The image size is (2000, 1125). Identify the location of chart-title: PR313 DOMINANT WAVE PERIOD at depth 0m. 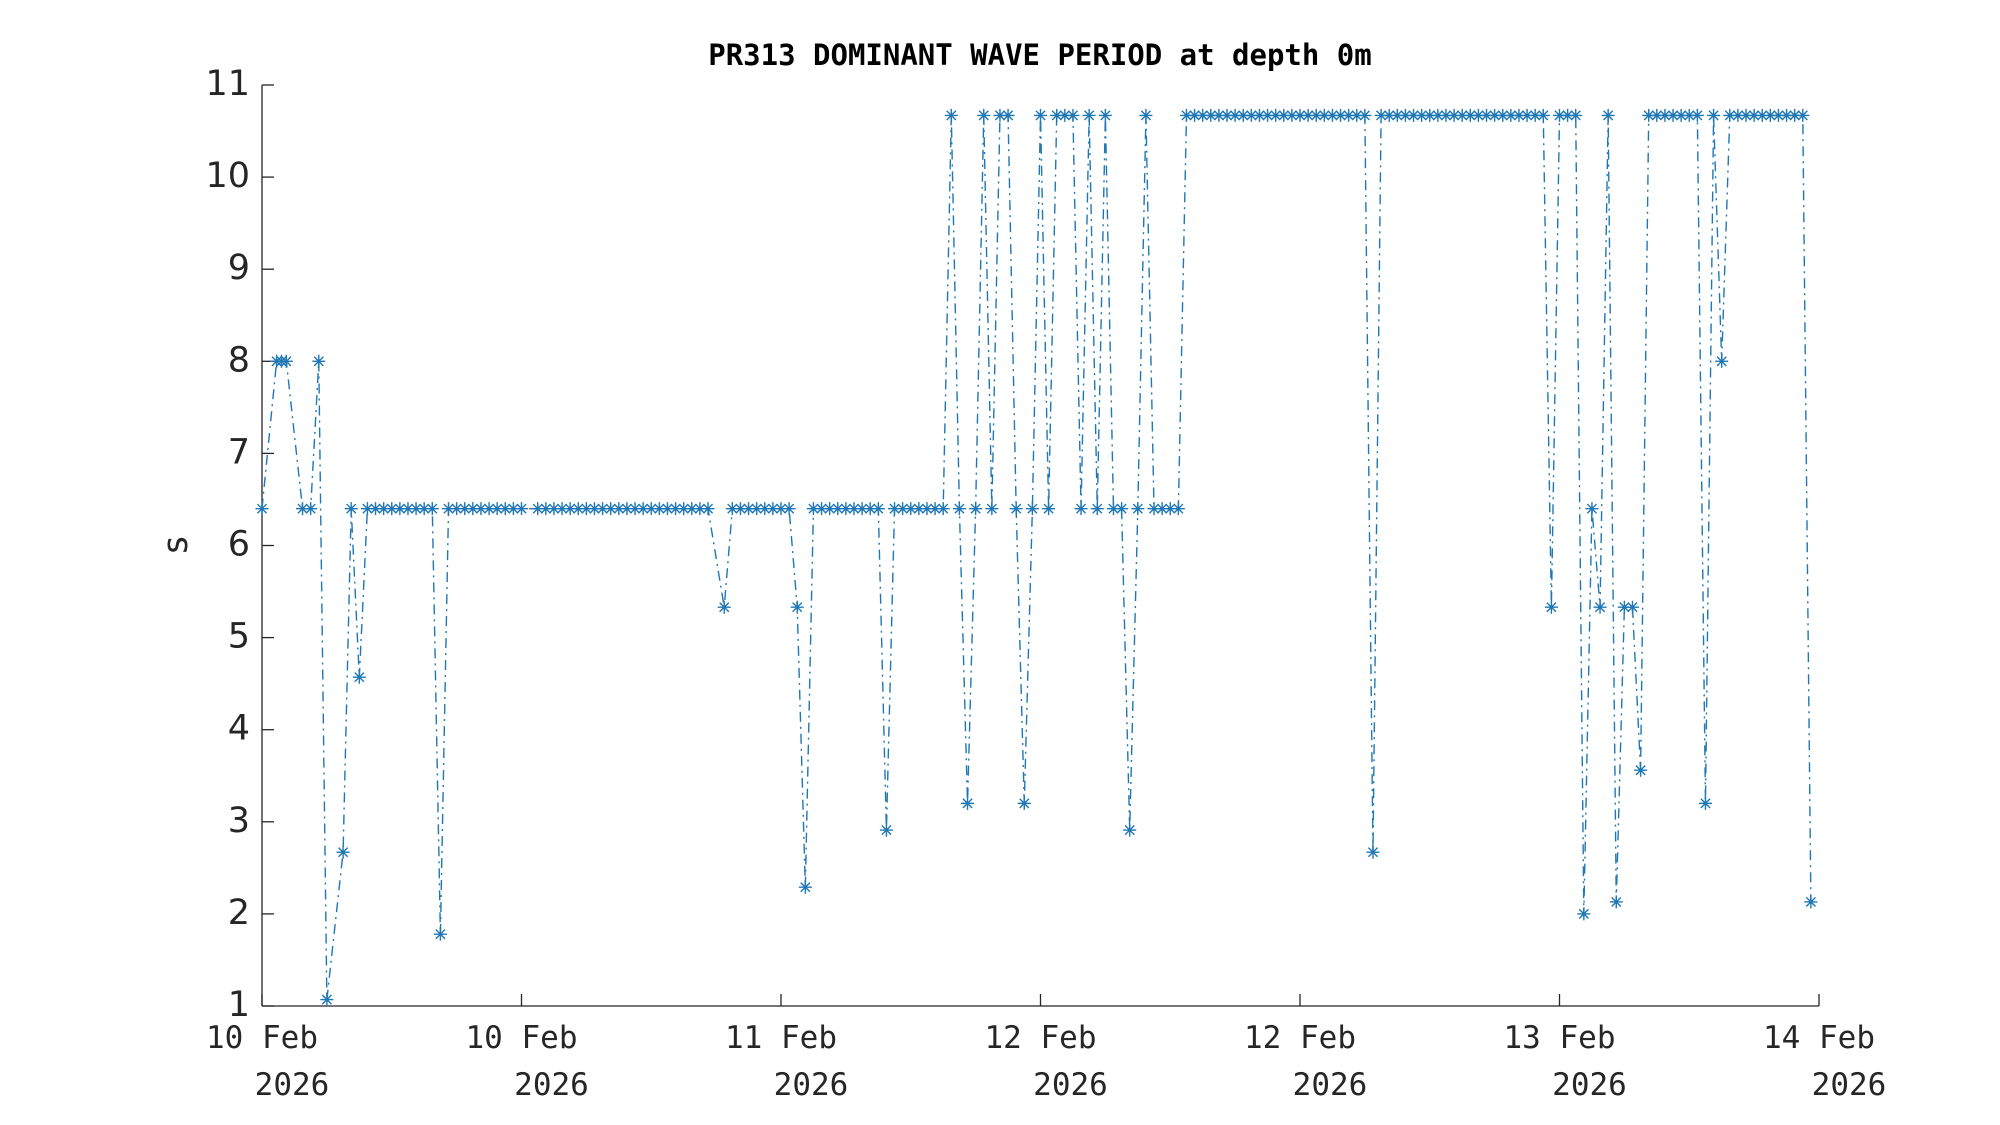
(1039, 55).